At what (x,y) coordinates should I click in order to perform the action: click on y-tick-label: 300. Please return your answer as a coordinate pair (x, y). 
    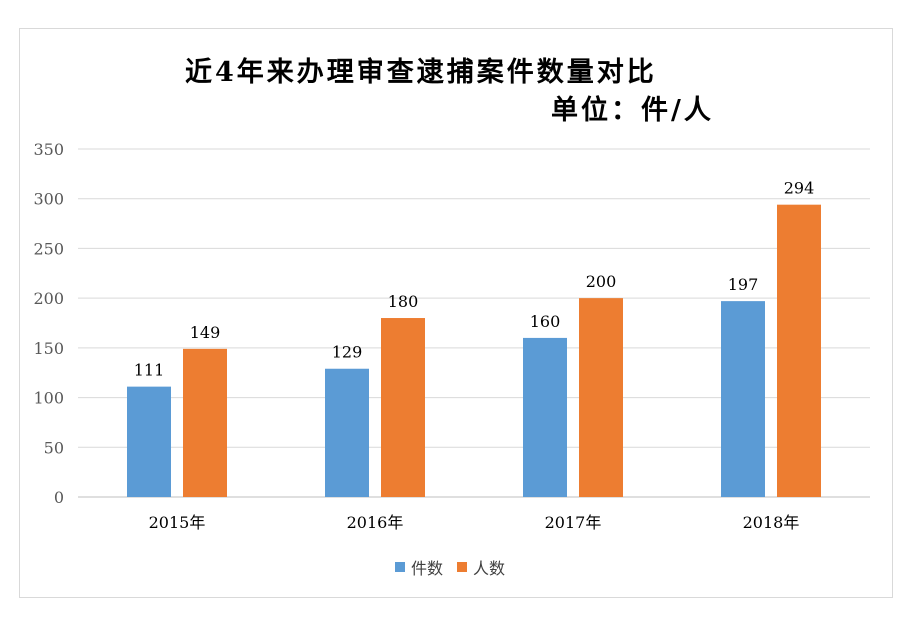
    Looking at the image, I should click on (48, 199).